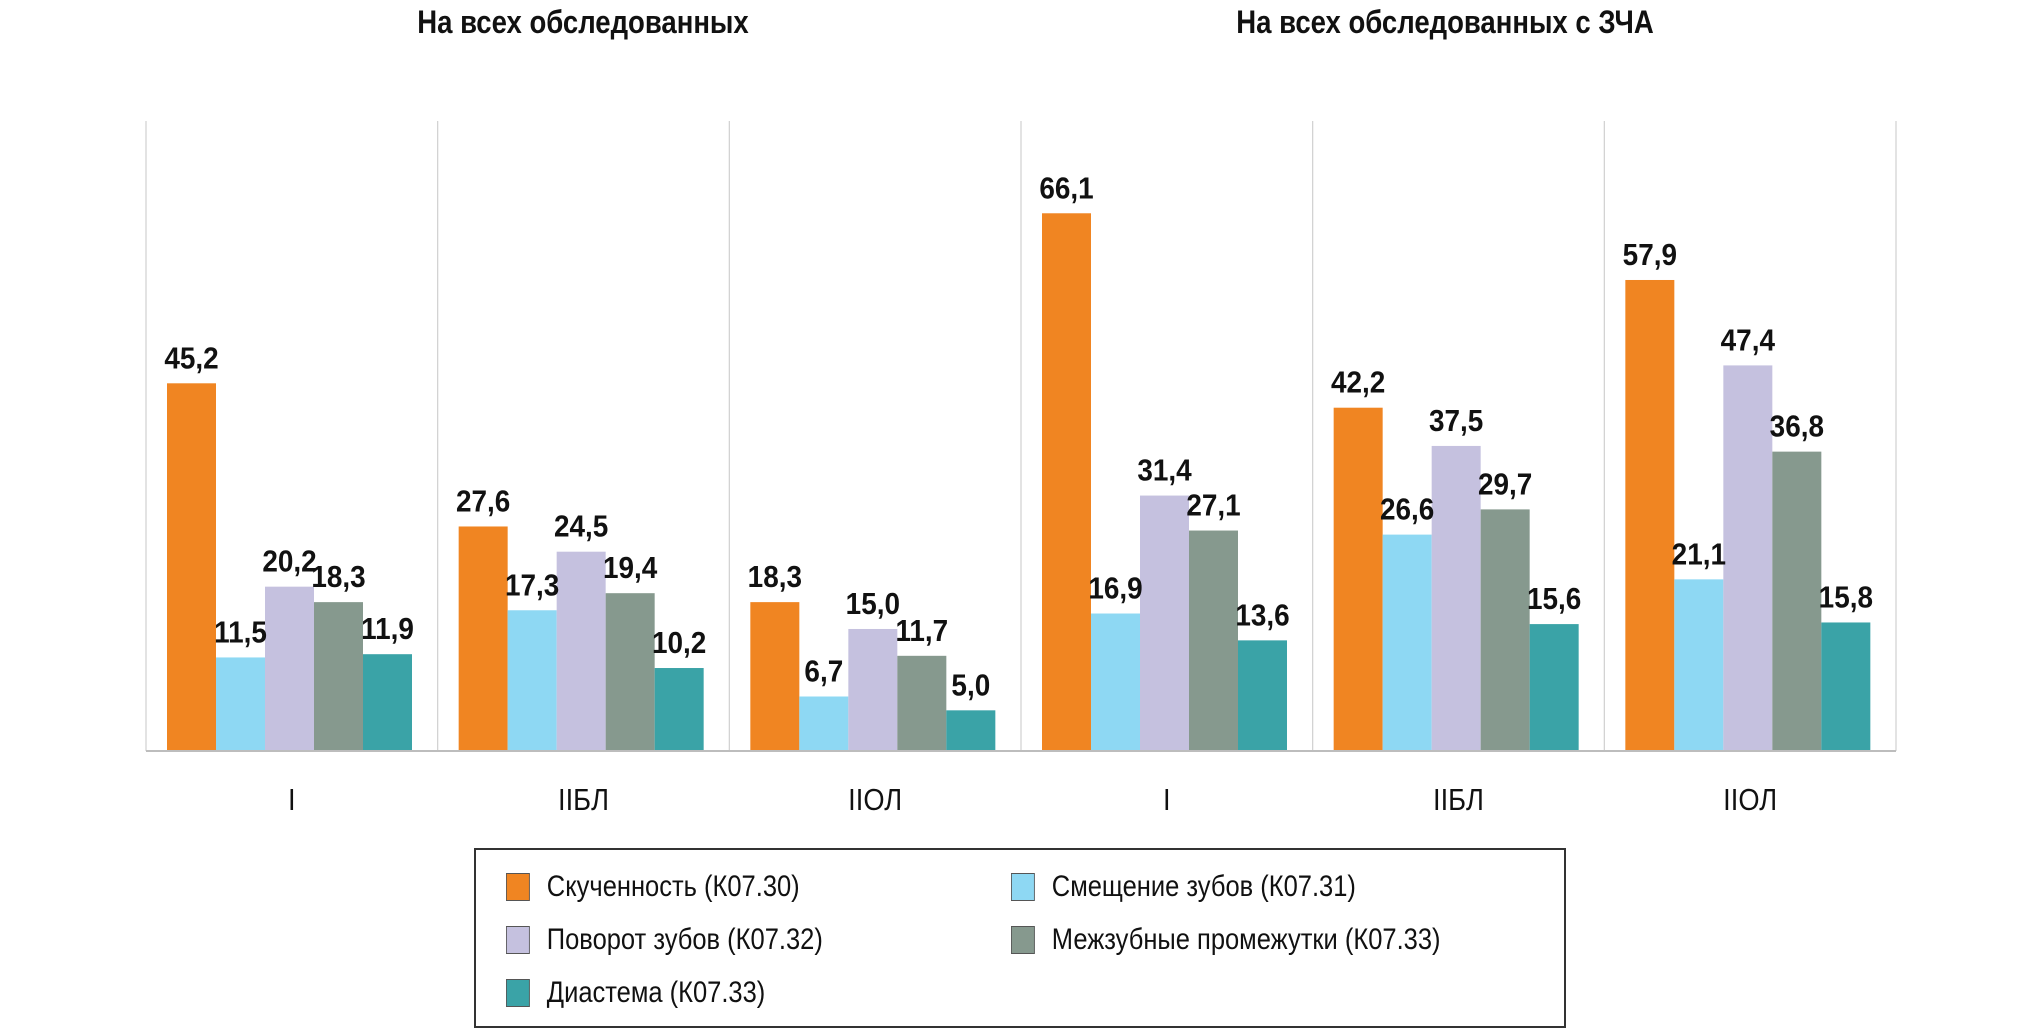 This screenshot has width=2031, height=1028. I want to click on legend-label-diastema: Диастема (К07.33), so click(656, 992).